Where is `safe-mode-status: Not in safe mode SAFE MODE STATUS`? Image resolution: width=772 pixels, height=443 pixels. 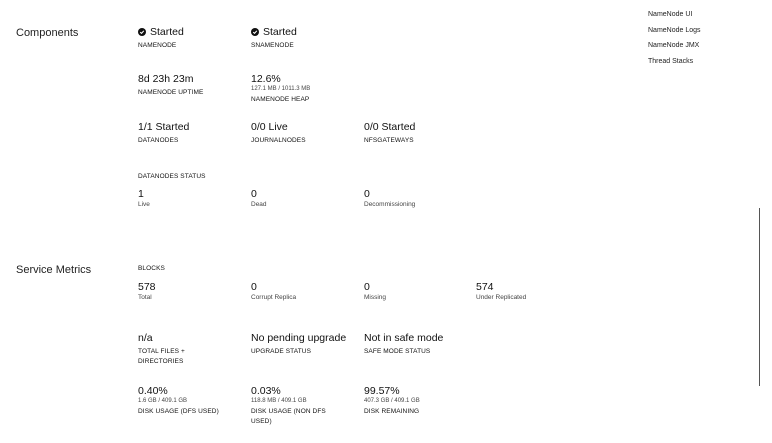 safe-mode-status: Not in safe mode SAFE MODE STATUS is located at coordinates (419, 344).